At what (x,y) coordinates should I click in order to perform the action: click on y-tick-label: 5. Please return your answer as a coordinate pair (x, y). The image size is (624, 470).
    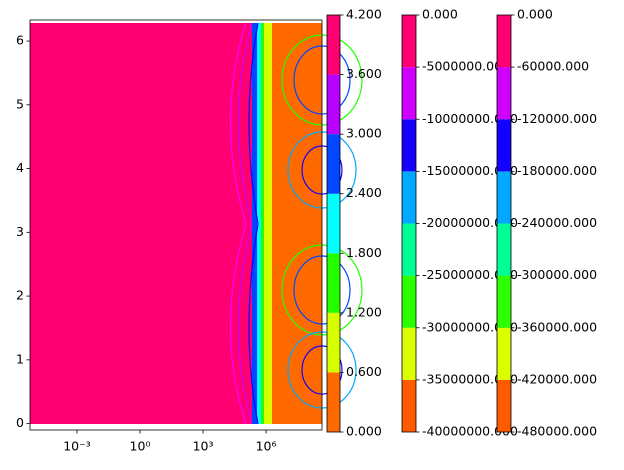
    Looking at the image, I should click on (20, 103).